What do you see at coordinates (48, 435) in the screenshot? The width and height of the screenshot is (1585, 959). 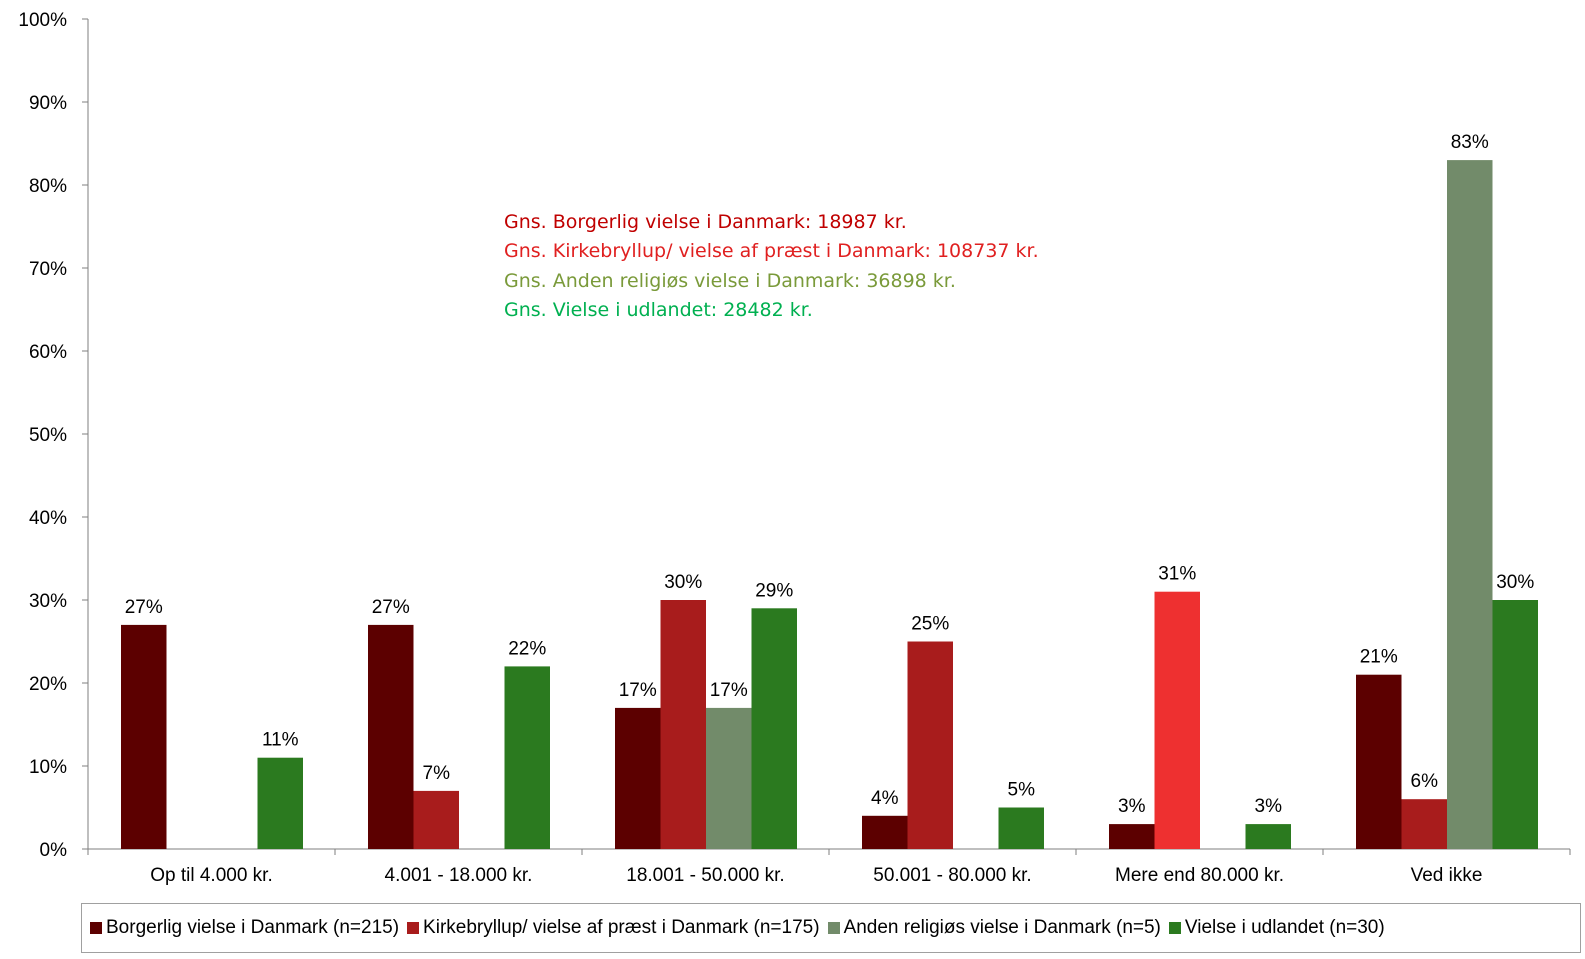 I see `y-tick-label: 50%` at bounding box center [48, 435].